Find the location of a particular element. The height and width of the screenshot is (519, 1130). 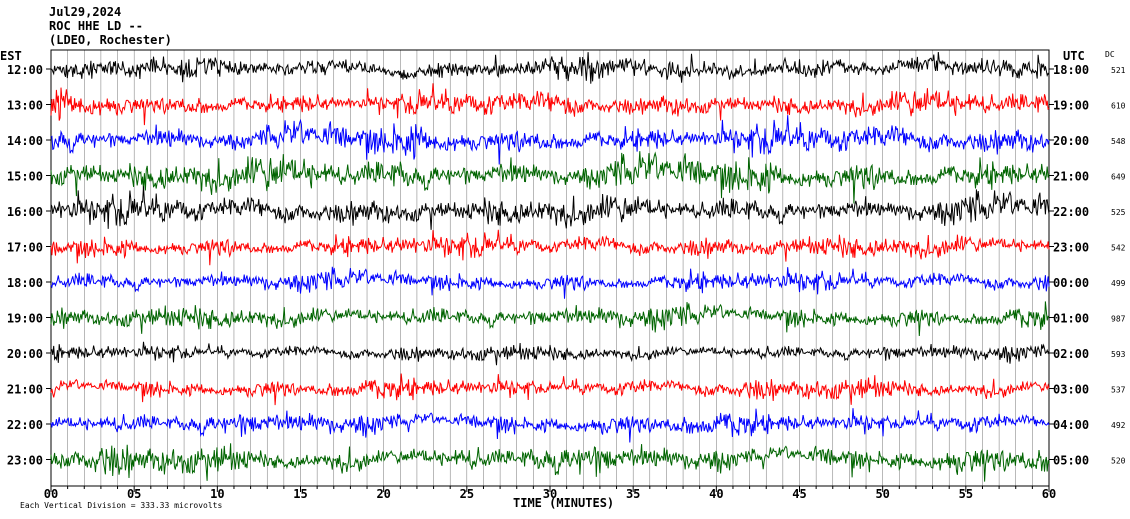

utc-hour-label: 01:00 is located at coordinates (1071, 319).